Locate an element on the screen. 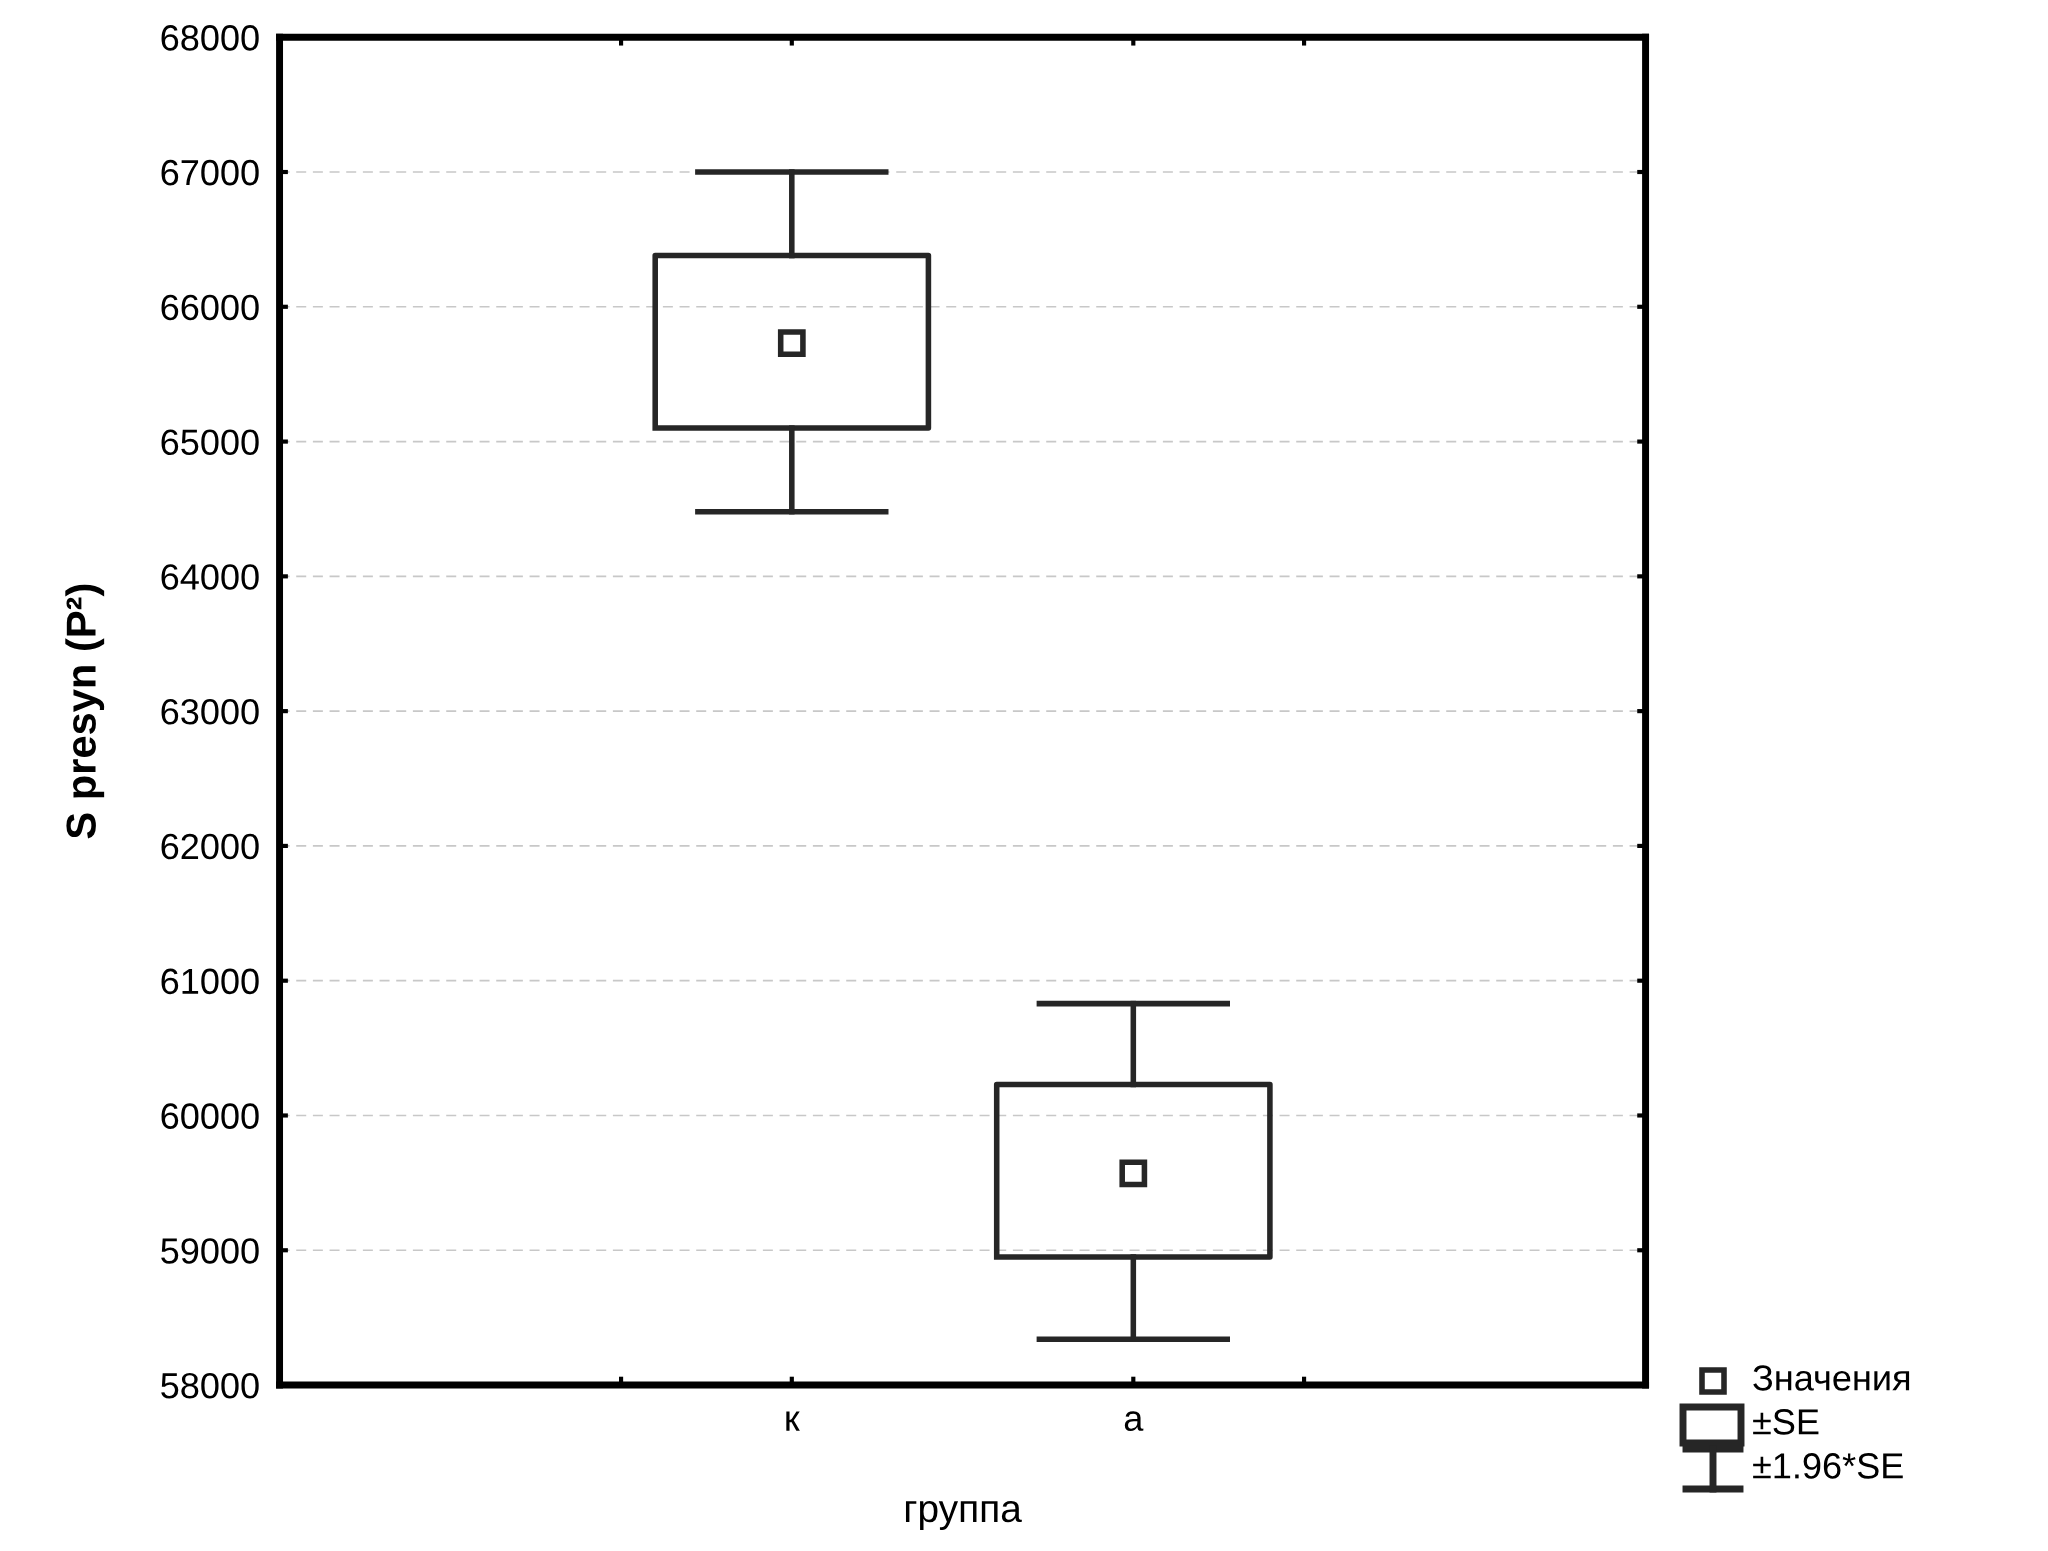 The height and width of the screenshot is (1551, 2048). x-tick-label: а is located at coordinates (1134, 1421).